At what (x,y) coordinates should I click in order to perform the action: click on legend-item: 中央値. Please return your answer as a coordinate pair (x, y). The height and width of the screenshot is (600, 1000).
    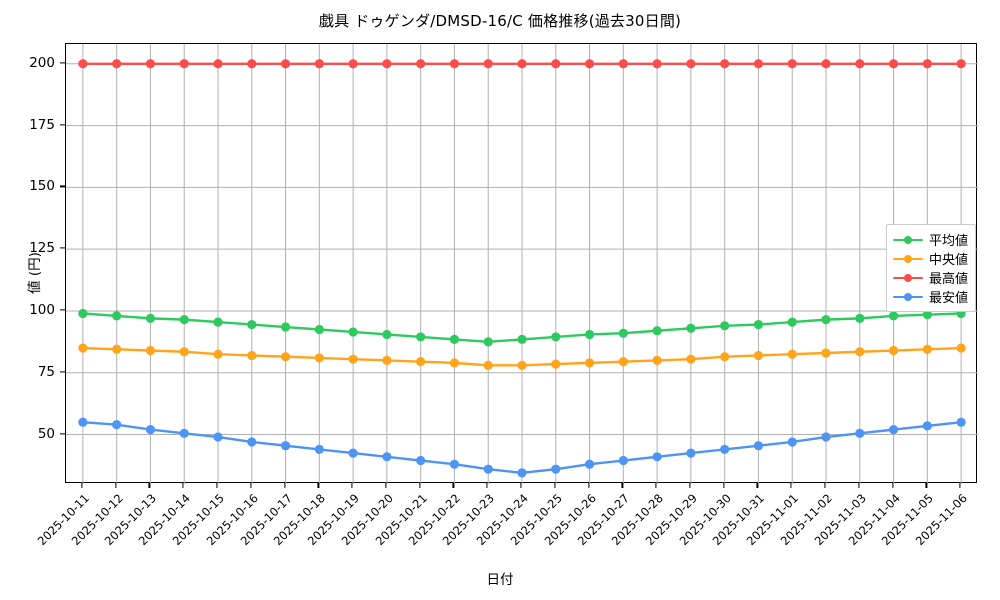
    Looking at the image, I should click on (930, 258).